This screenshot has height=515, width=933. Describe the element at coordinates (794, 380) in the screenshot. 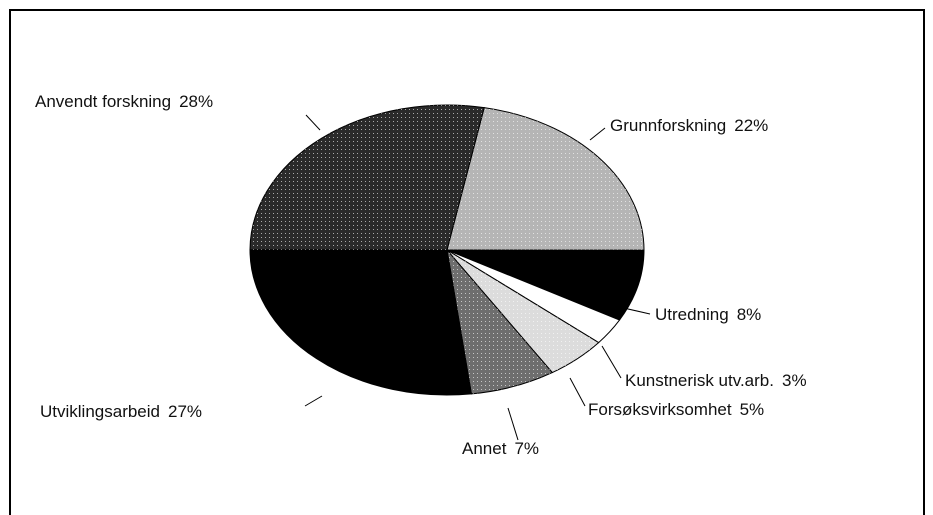

I see `value-label: 3%` at that location.